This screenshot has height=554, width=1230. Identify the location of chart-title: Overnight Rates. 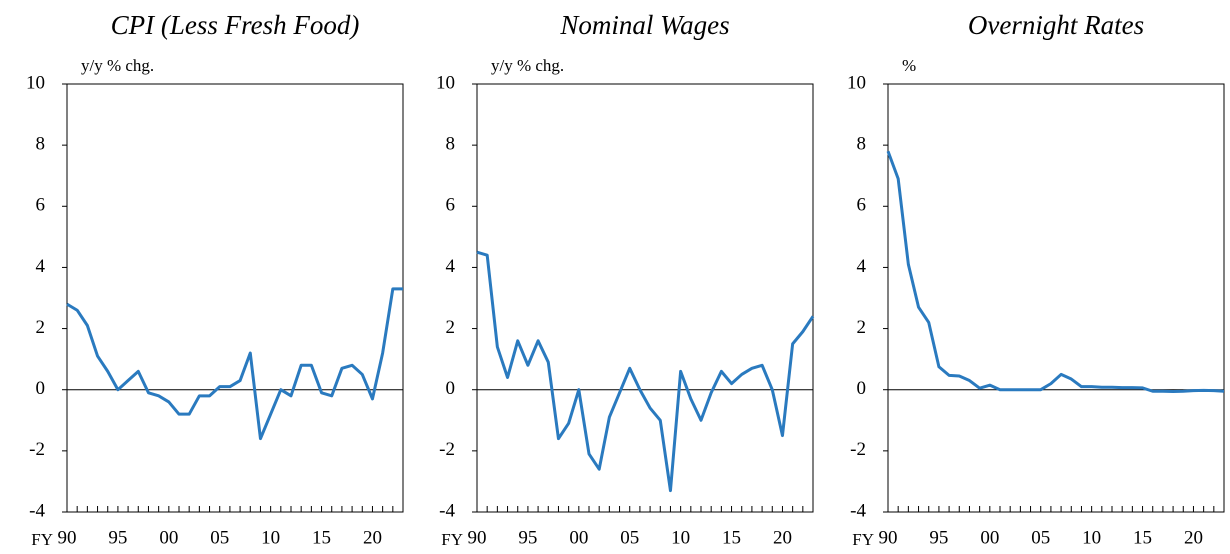
(1056, 25).